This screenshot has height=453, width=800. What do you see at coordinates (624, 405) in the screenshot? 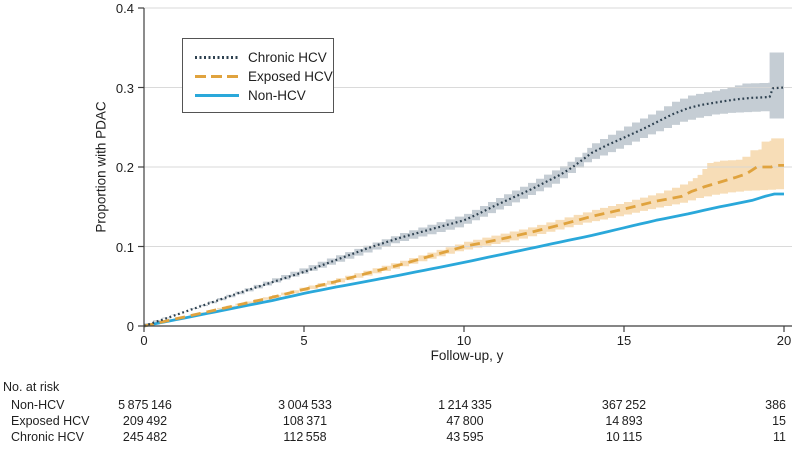
I see `risk-value: 367 252` at bounding box center [624, 405].